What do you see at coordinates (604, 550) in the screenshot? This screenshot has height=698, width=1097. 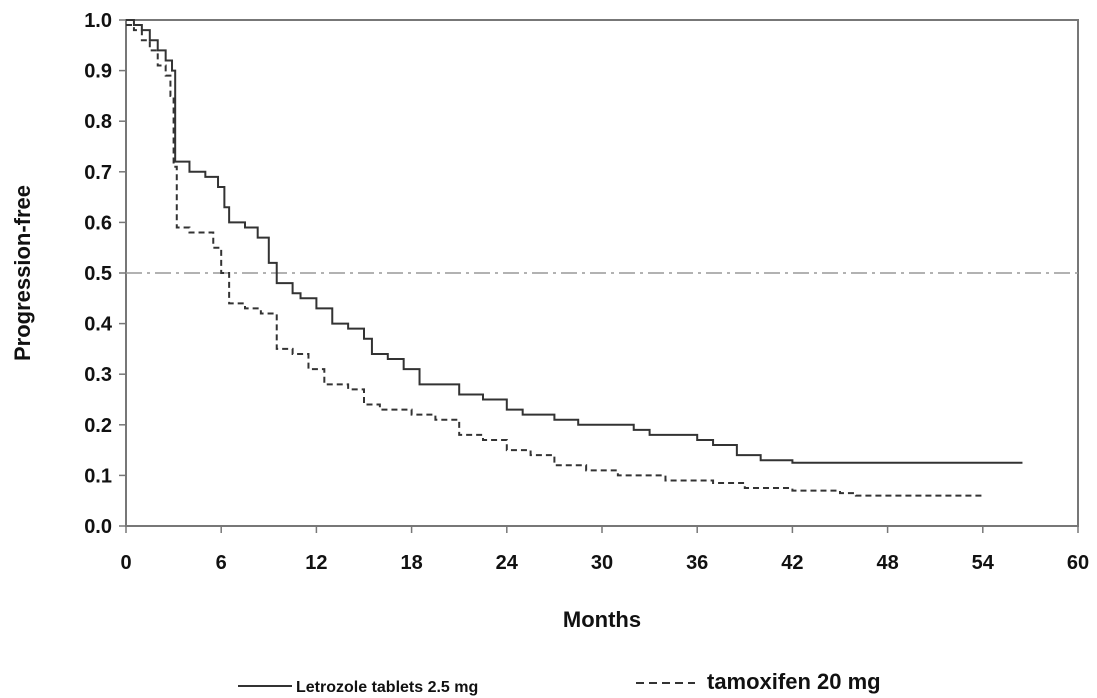 I see `x-axis-ticks: 0 6 12 18 24 30 36 42 48 54 60` at bounding box center [604, 550].